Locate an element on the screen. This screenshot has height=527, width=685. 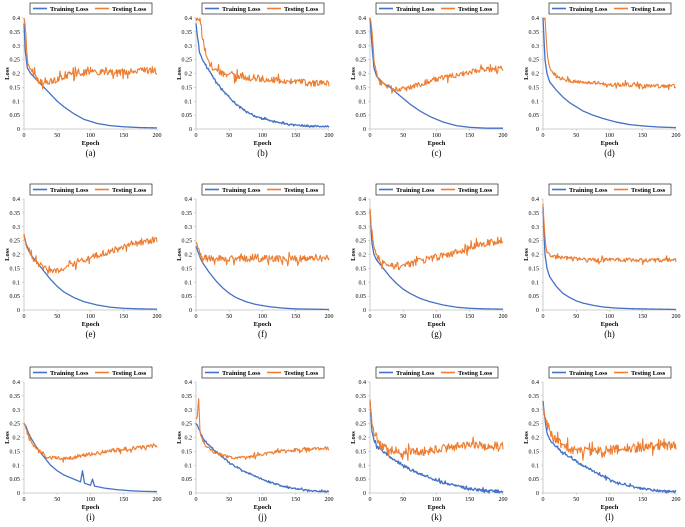
panel-label: (k) is located at coordinates (436, 517).